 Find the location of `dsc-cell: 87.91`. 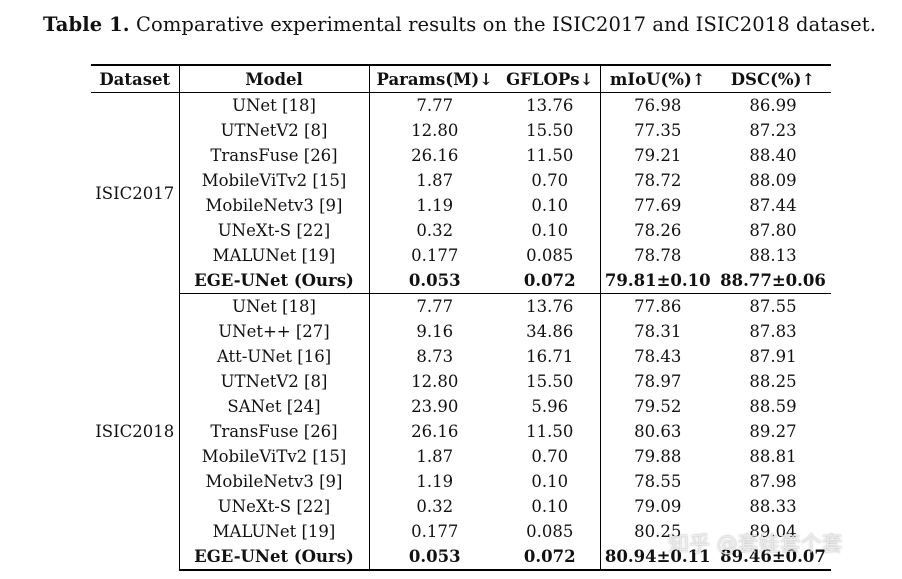

dsc-cell: 87.91 is located at coordinates (773, 356).